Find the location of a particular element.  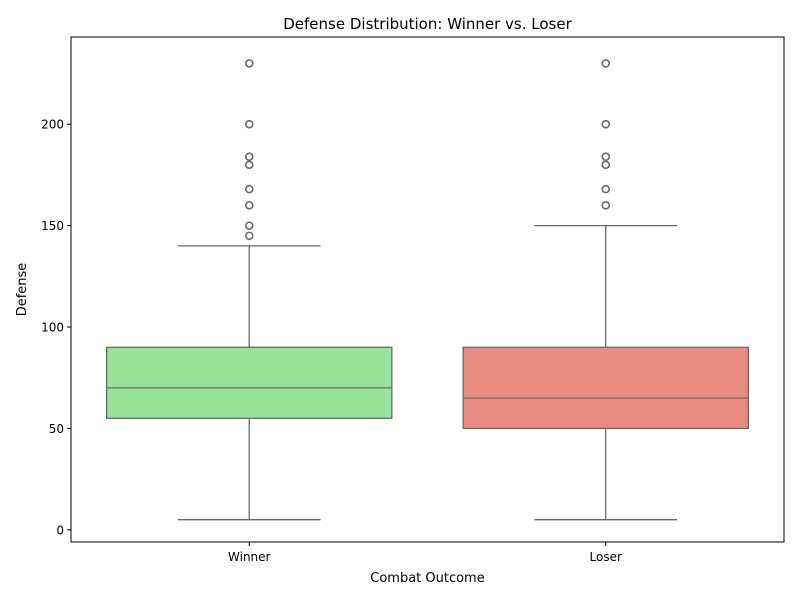

y-tick-label: 50 is located at coordinates (56, 429).